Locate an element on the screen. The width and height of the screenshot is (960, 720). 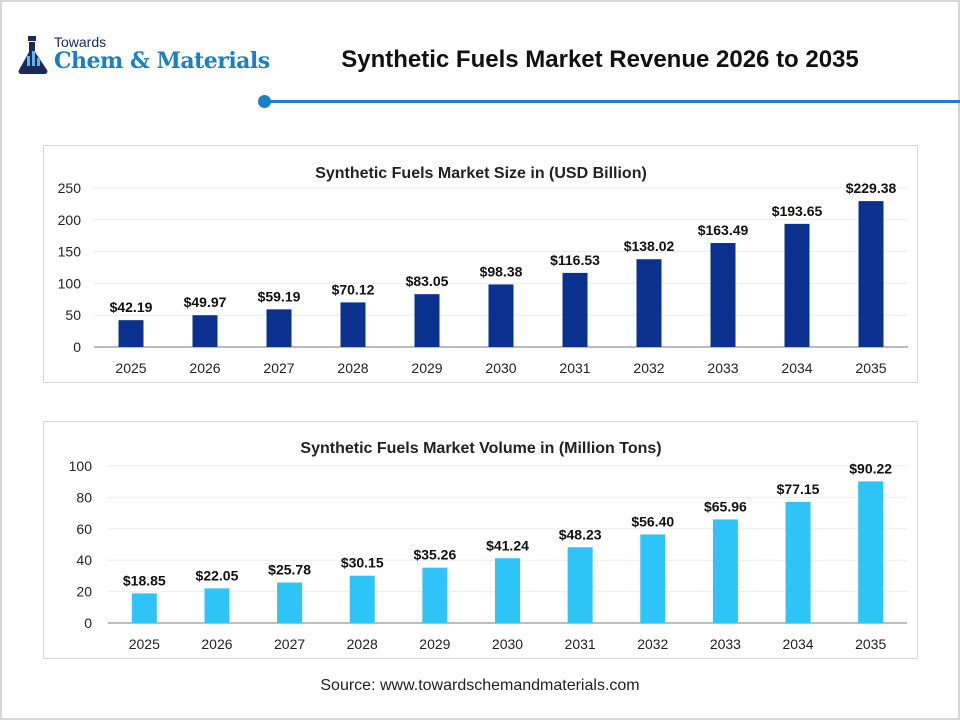
data-label: $49.97 is located at coordinates (205, 302).